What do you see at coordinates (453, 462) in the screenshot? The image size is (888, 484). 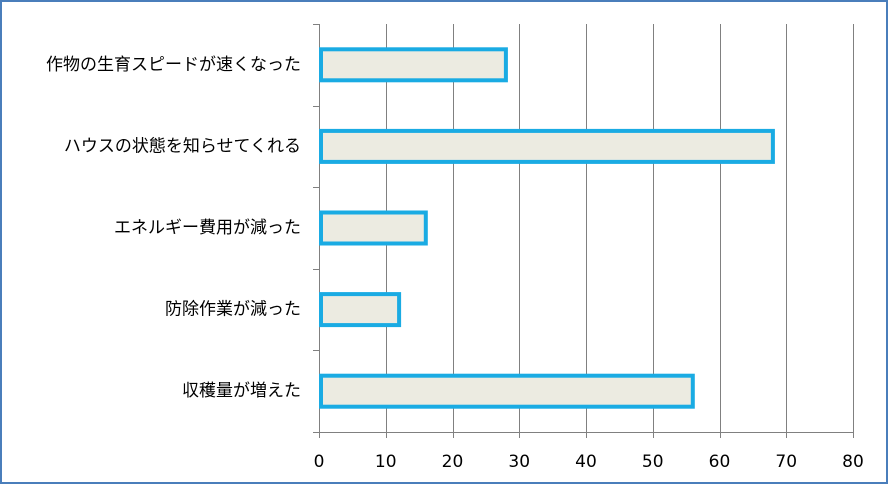 I see `x-tick-label: 20` at bounding box center [453, 462].